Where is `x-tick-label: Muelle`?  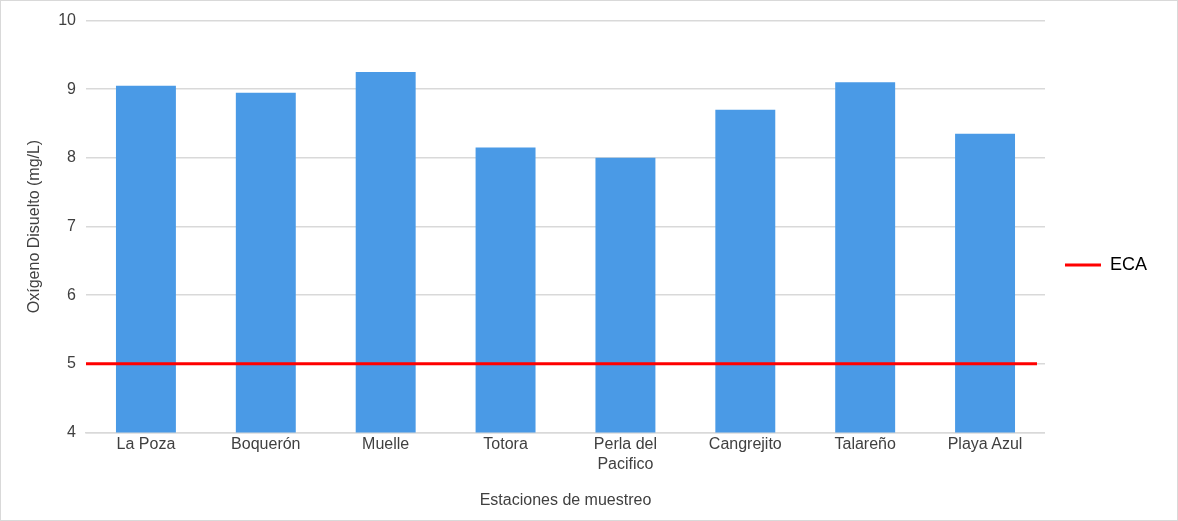 x-tick-label: Muelle is located at coordinates (386, 444).